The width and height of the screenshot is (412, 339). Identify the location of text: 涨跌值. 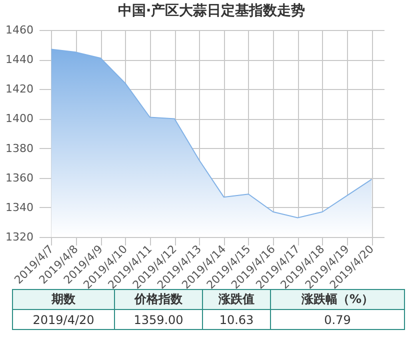
(236, 299).